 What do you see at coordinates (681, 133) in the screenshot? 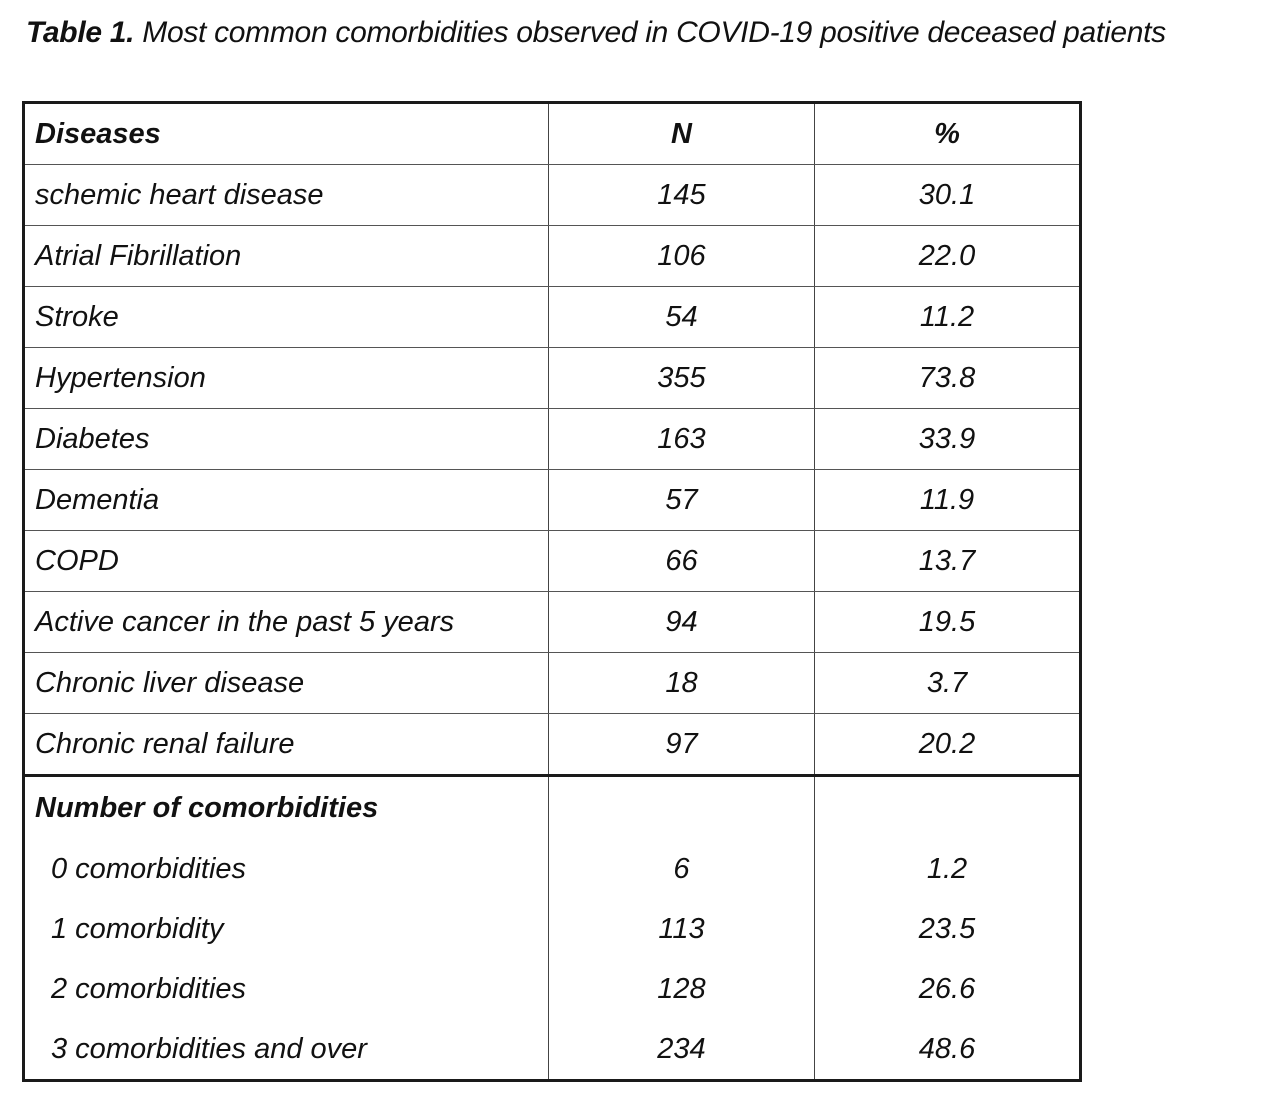
I see `header-n: N` at bounding box center [681, 133].